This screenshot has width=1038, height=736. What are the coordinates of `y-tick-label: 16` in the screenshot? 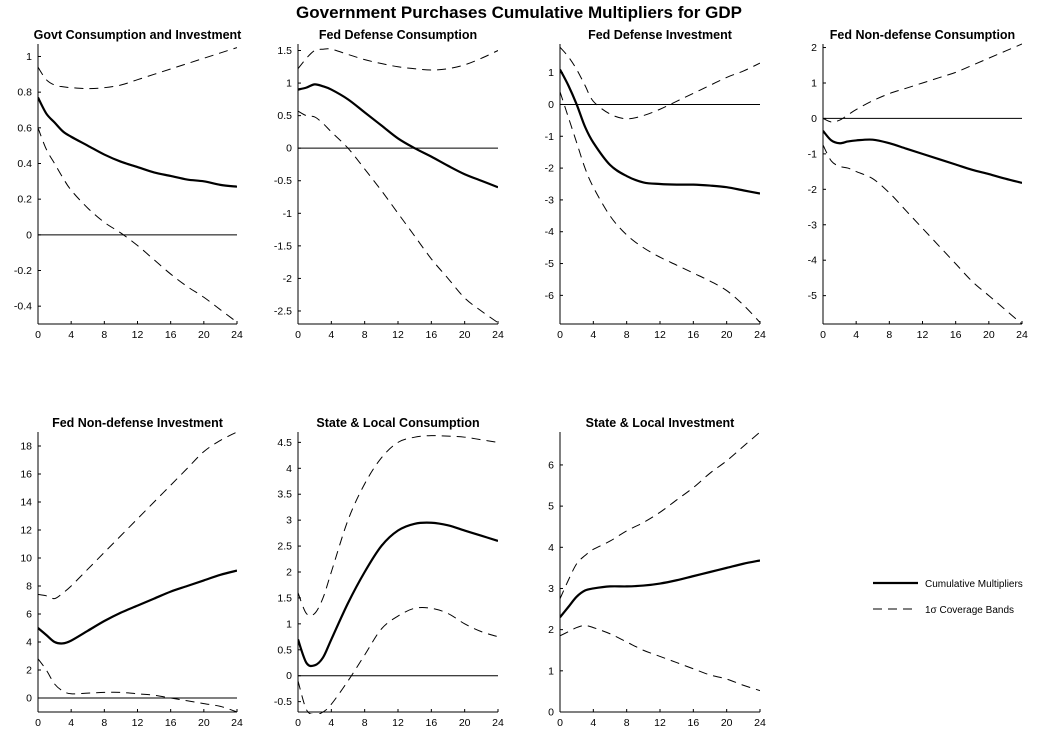 It's located at (26, 475).